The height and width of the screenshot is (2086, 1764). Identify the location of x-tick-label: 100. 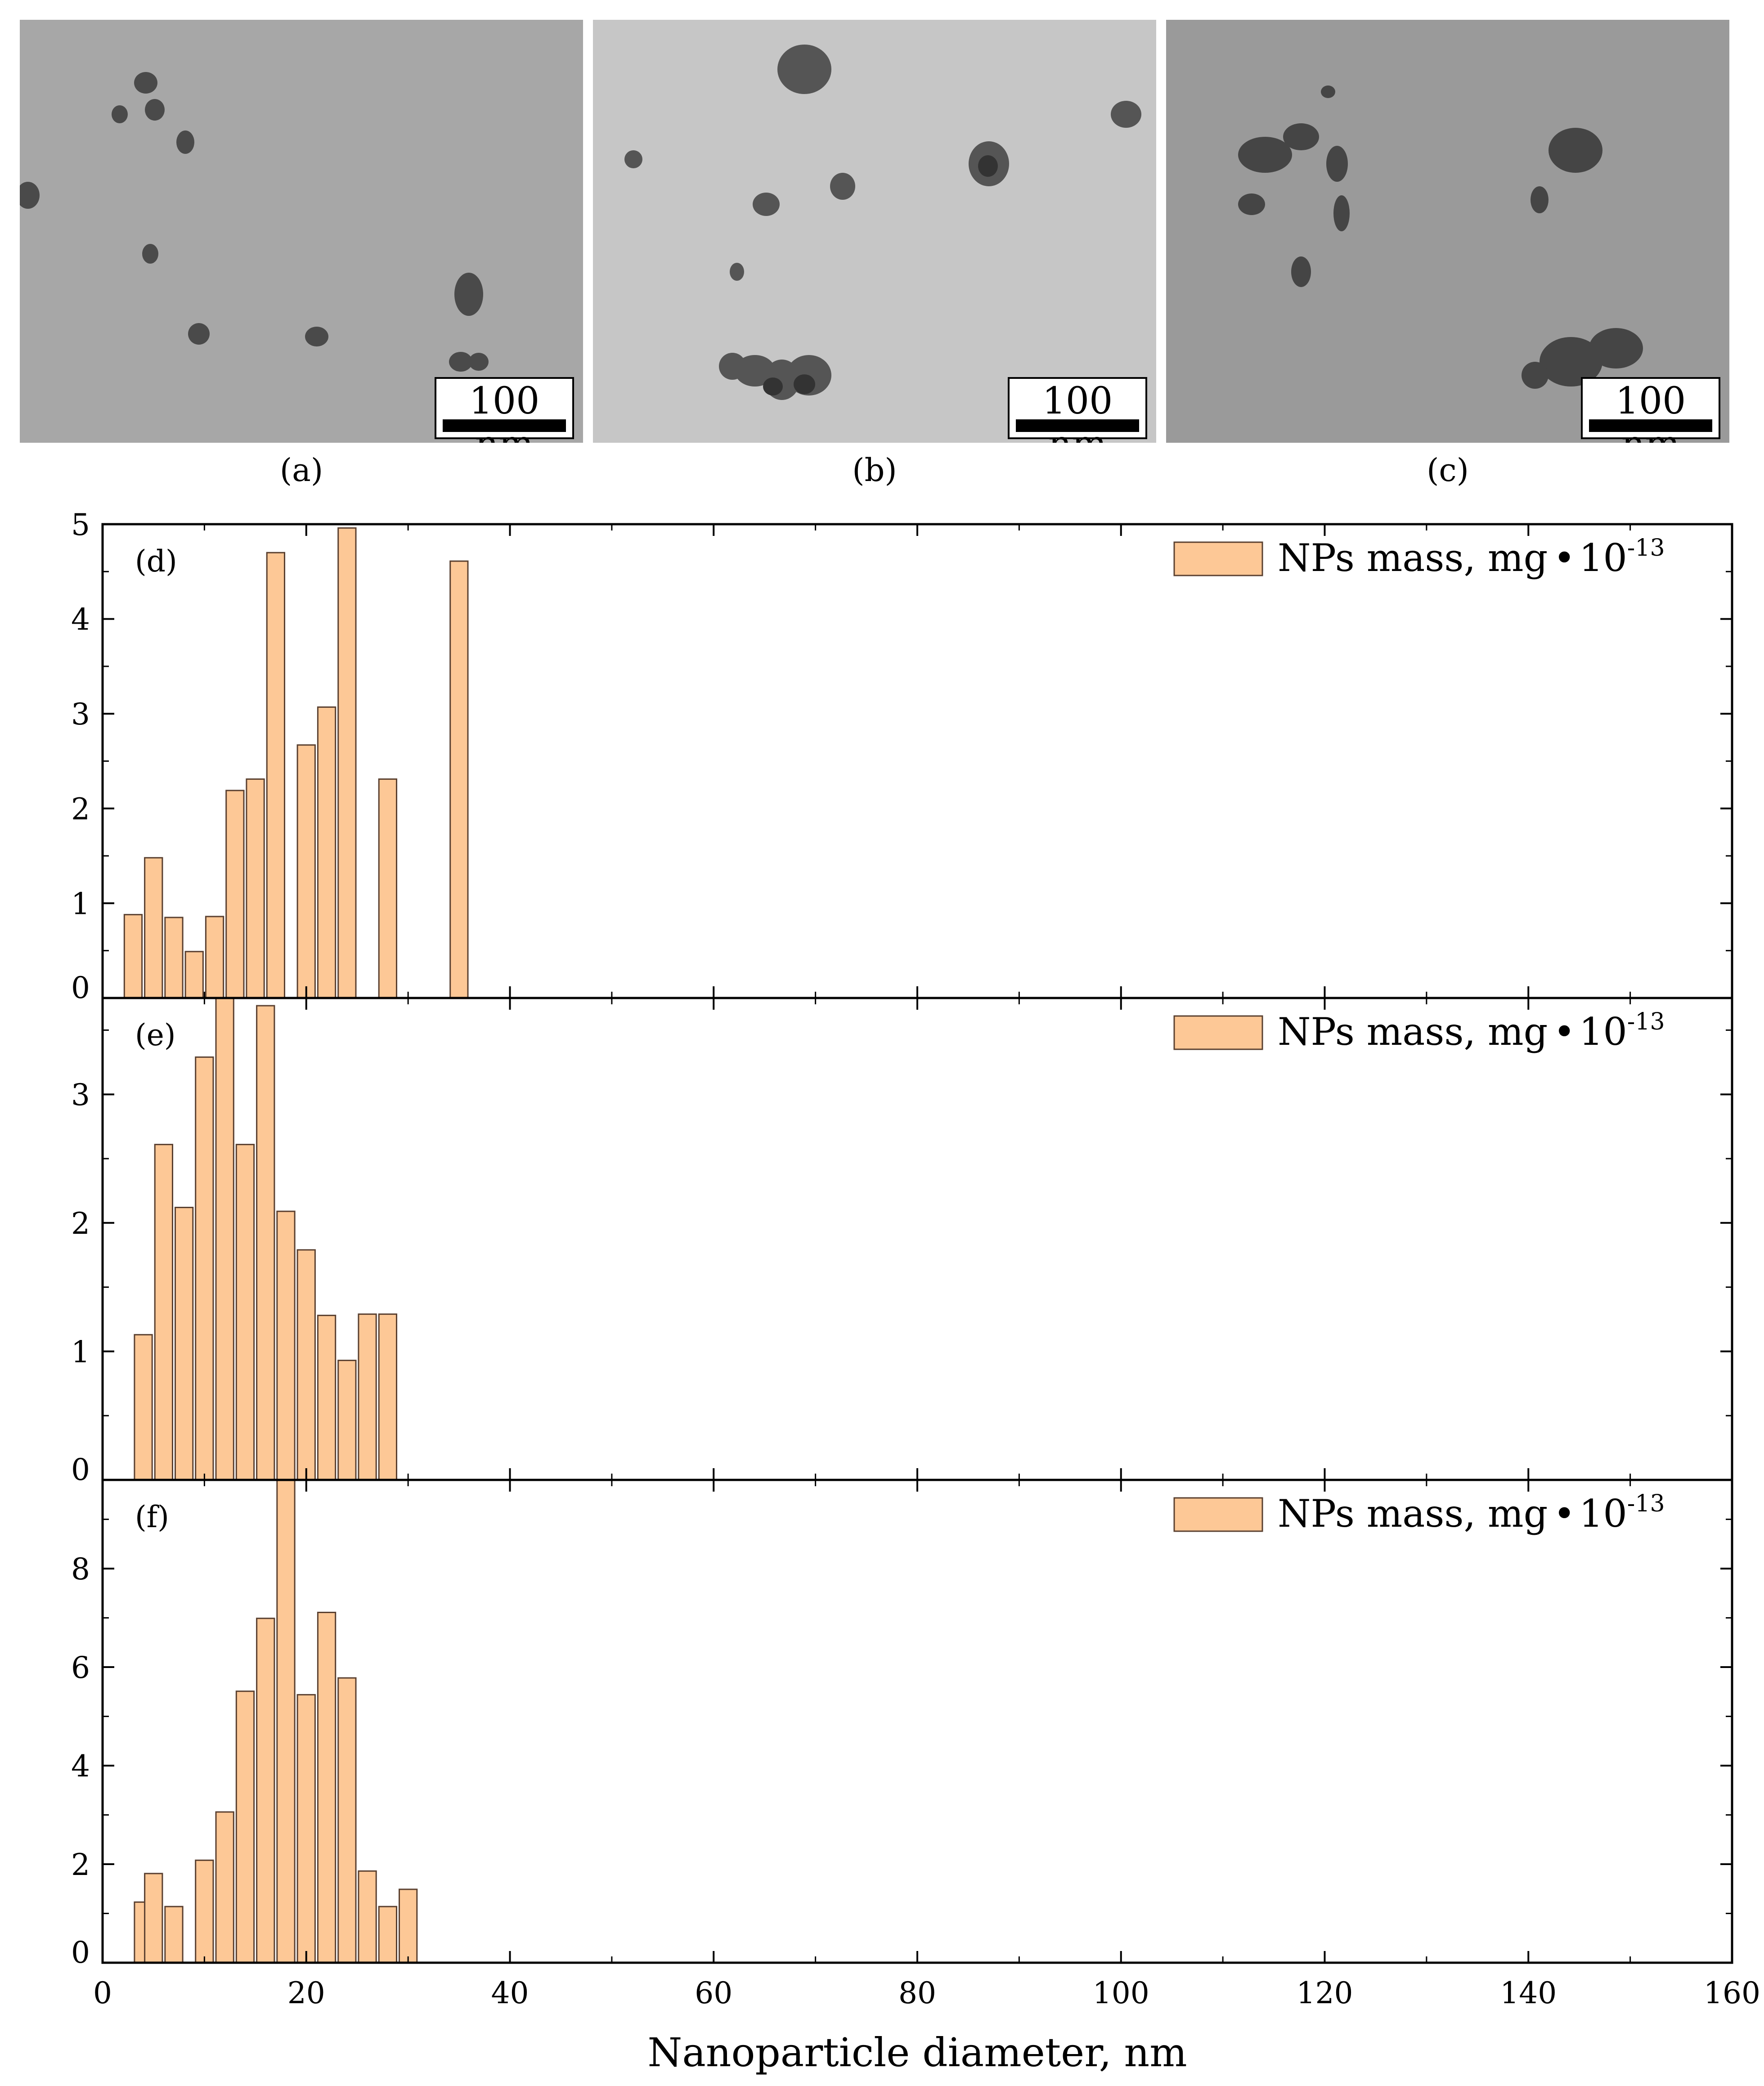
(1121, 1993).